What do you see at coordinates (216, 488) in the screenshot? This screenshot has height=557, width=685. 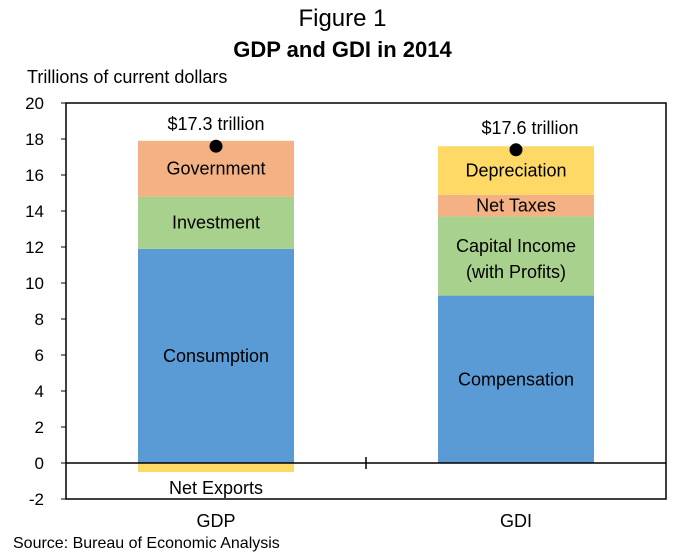 I see `segment-label: Net Exports` at bounding box center [216, 488].